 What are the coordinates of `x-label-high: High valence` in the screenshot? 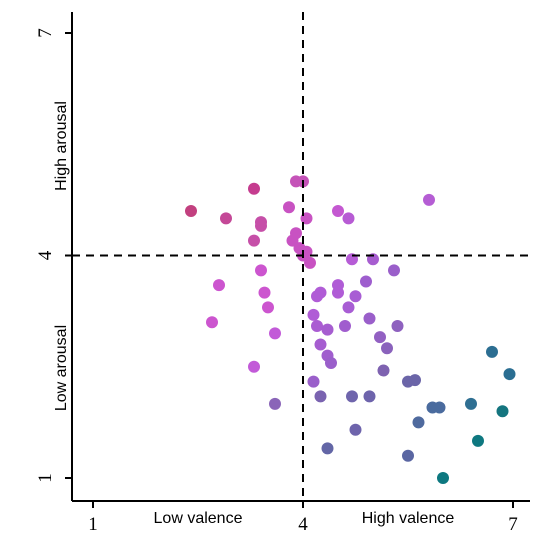 It's located at (408, 518).